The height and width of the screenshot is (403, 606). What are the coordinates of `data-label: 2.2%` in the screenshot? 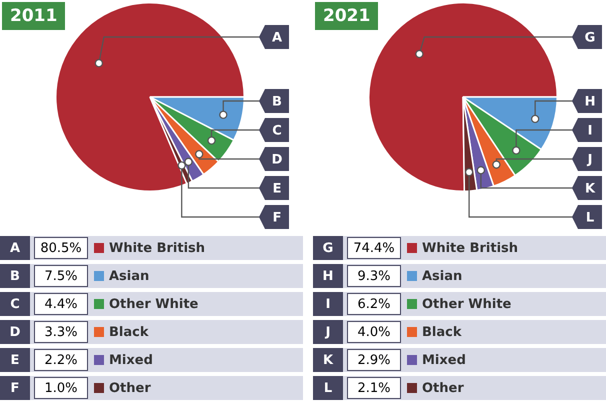 It's located at (61, 360).